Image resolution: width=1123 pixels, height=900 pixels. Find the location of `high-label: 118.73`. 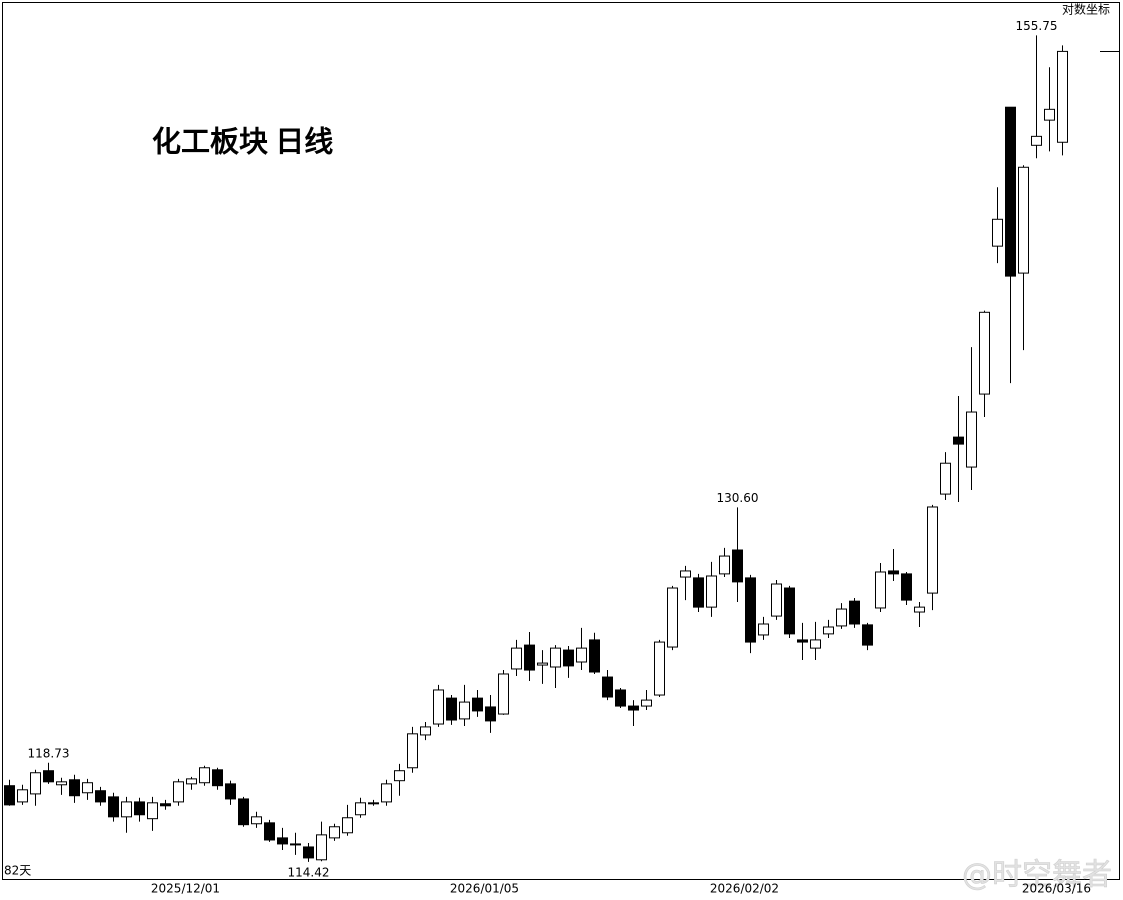

high-label: 118.73 is located at coordinates (49, 753).